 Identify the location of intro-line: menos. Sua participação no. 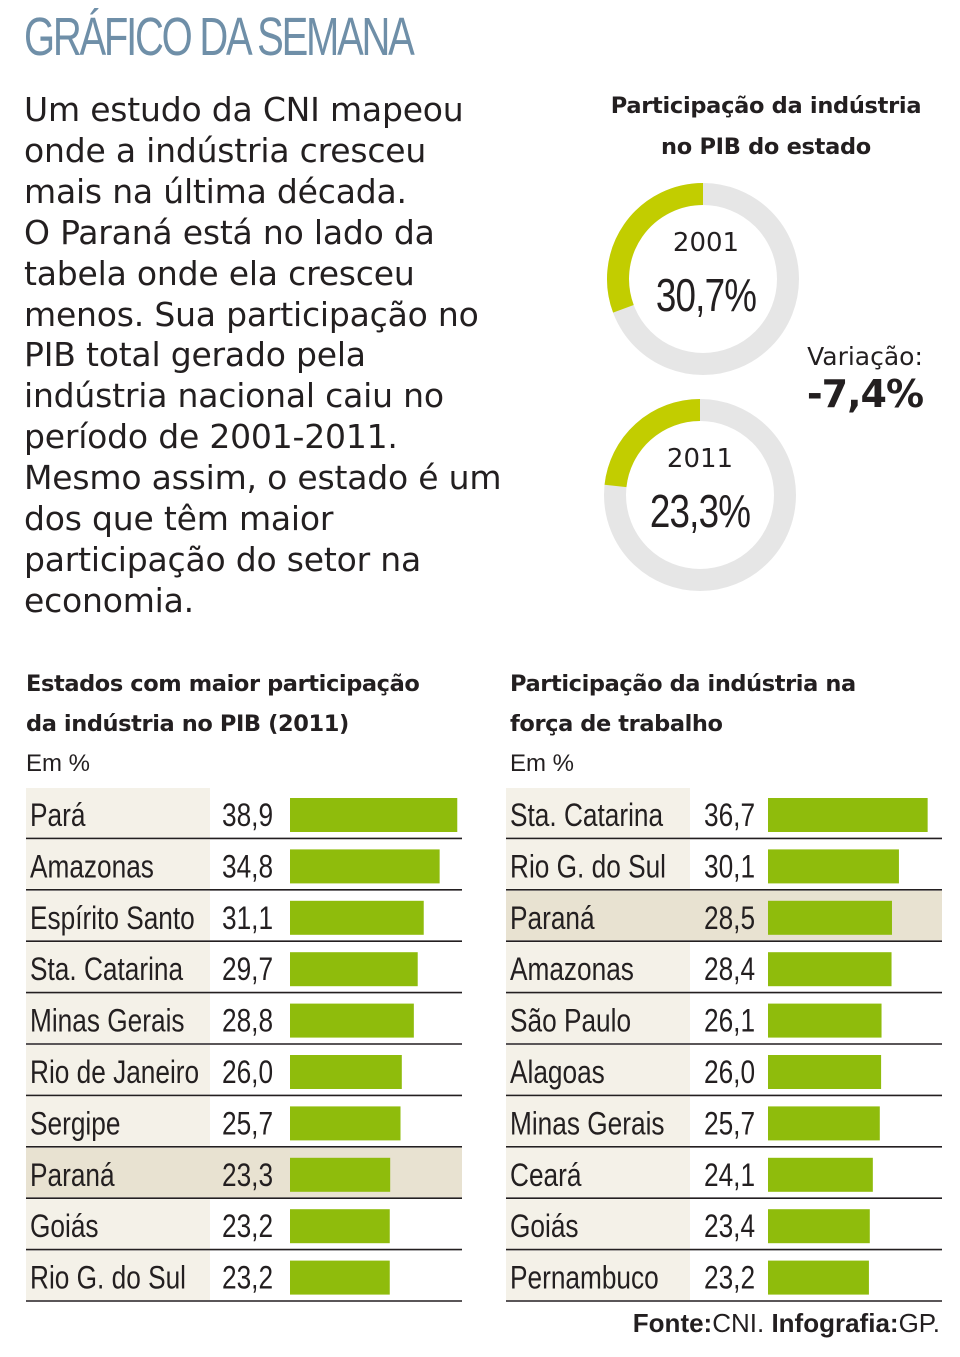
(251, 314).